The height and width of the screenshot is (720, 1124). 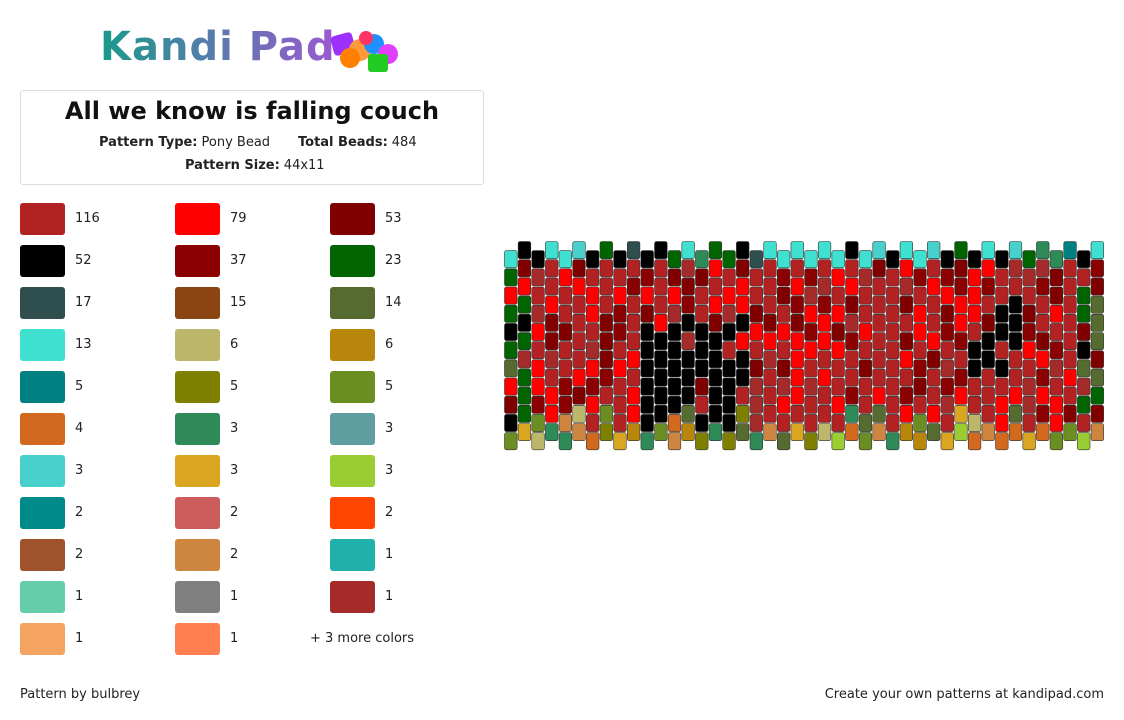 What do you see at coordinates (362, 638) in the screenshot?
I see `more-colors: + 3 more colors` at bounding box center [362, 638].